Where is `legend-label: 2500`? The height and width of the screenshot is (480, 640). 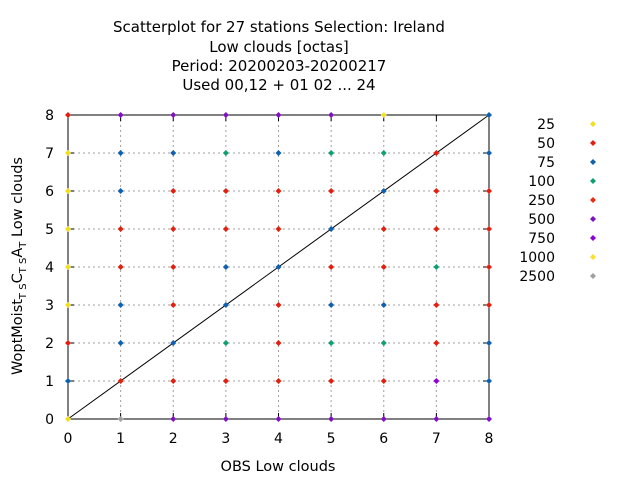 legend-label: 2500 is located at coordinates (537, 277).